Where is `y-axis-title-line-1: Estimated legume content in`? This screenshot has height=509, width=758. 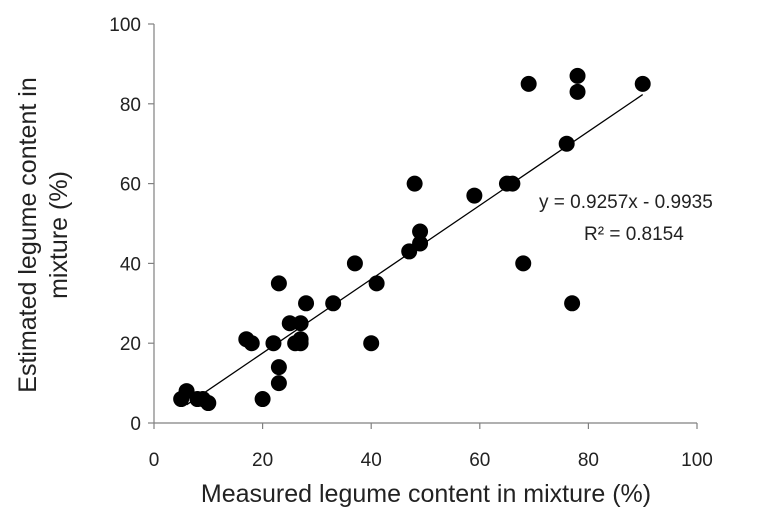 y-axis-title-line-1: Estimated legume content in is located at coordinates (28, 234).